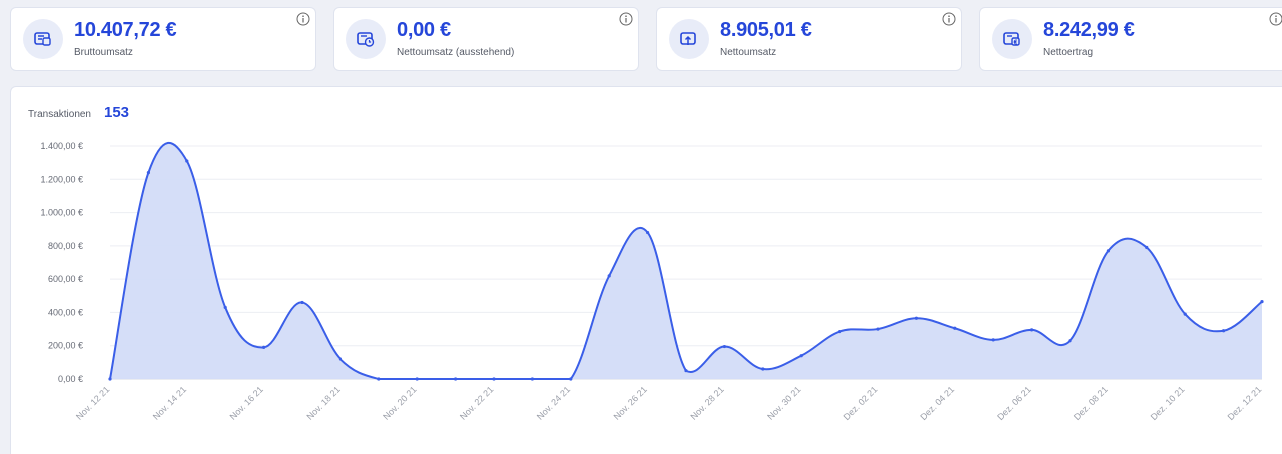  What do you see at coordinates (169, 402) in the screenshot?
I see `x-tick-label: Nov. 14 21` at bounding box center [169, 402].